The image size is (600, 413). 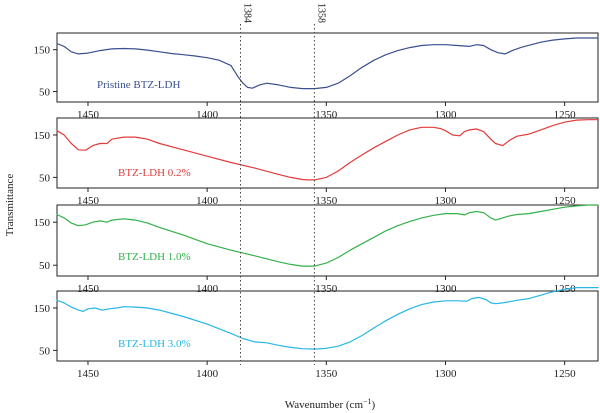 I want to click on reference-line-label: 1358, so click(x=320, y=13).